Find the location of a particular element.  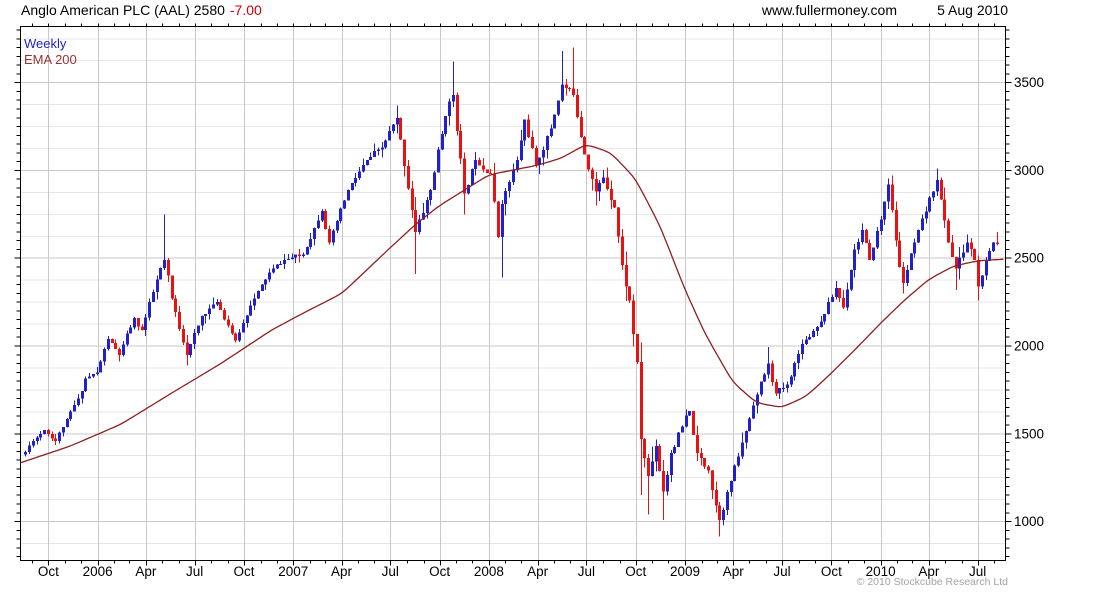

chart-title-main: Anglo American PLC (AAL) 2580 is located at coordinates (123, 10).